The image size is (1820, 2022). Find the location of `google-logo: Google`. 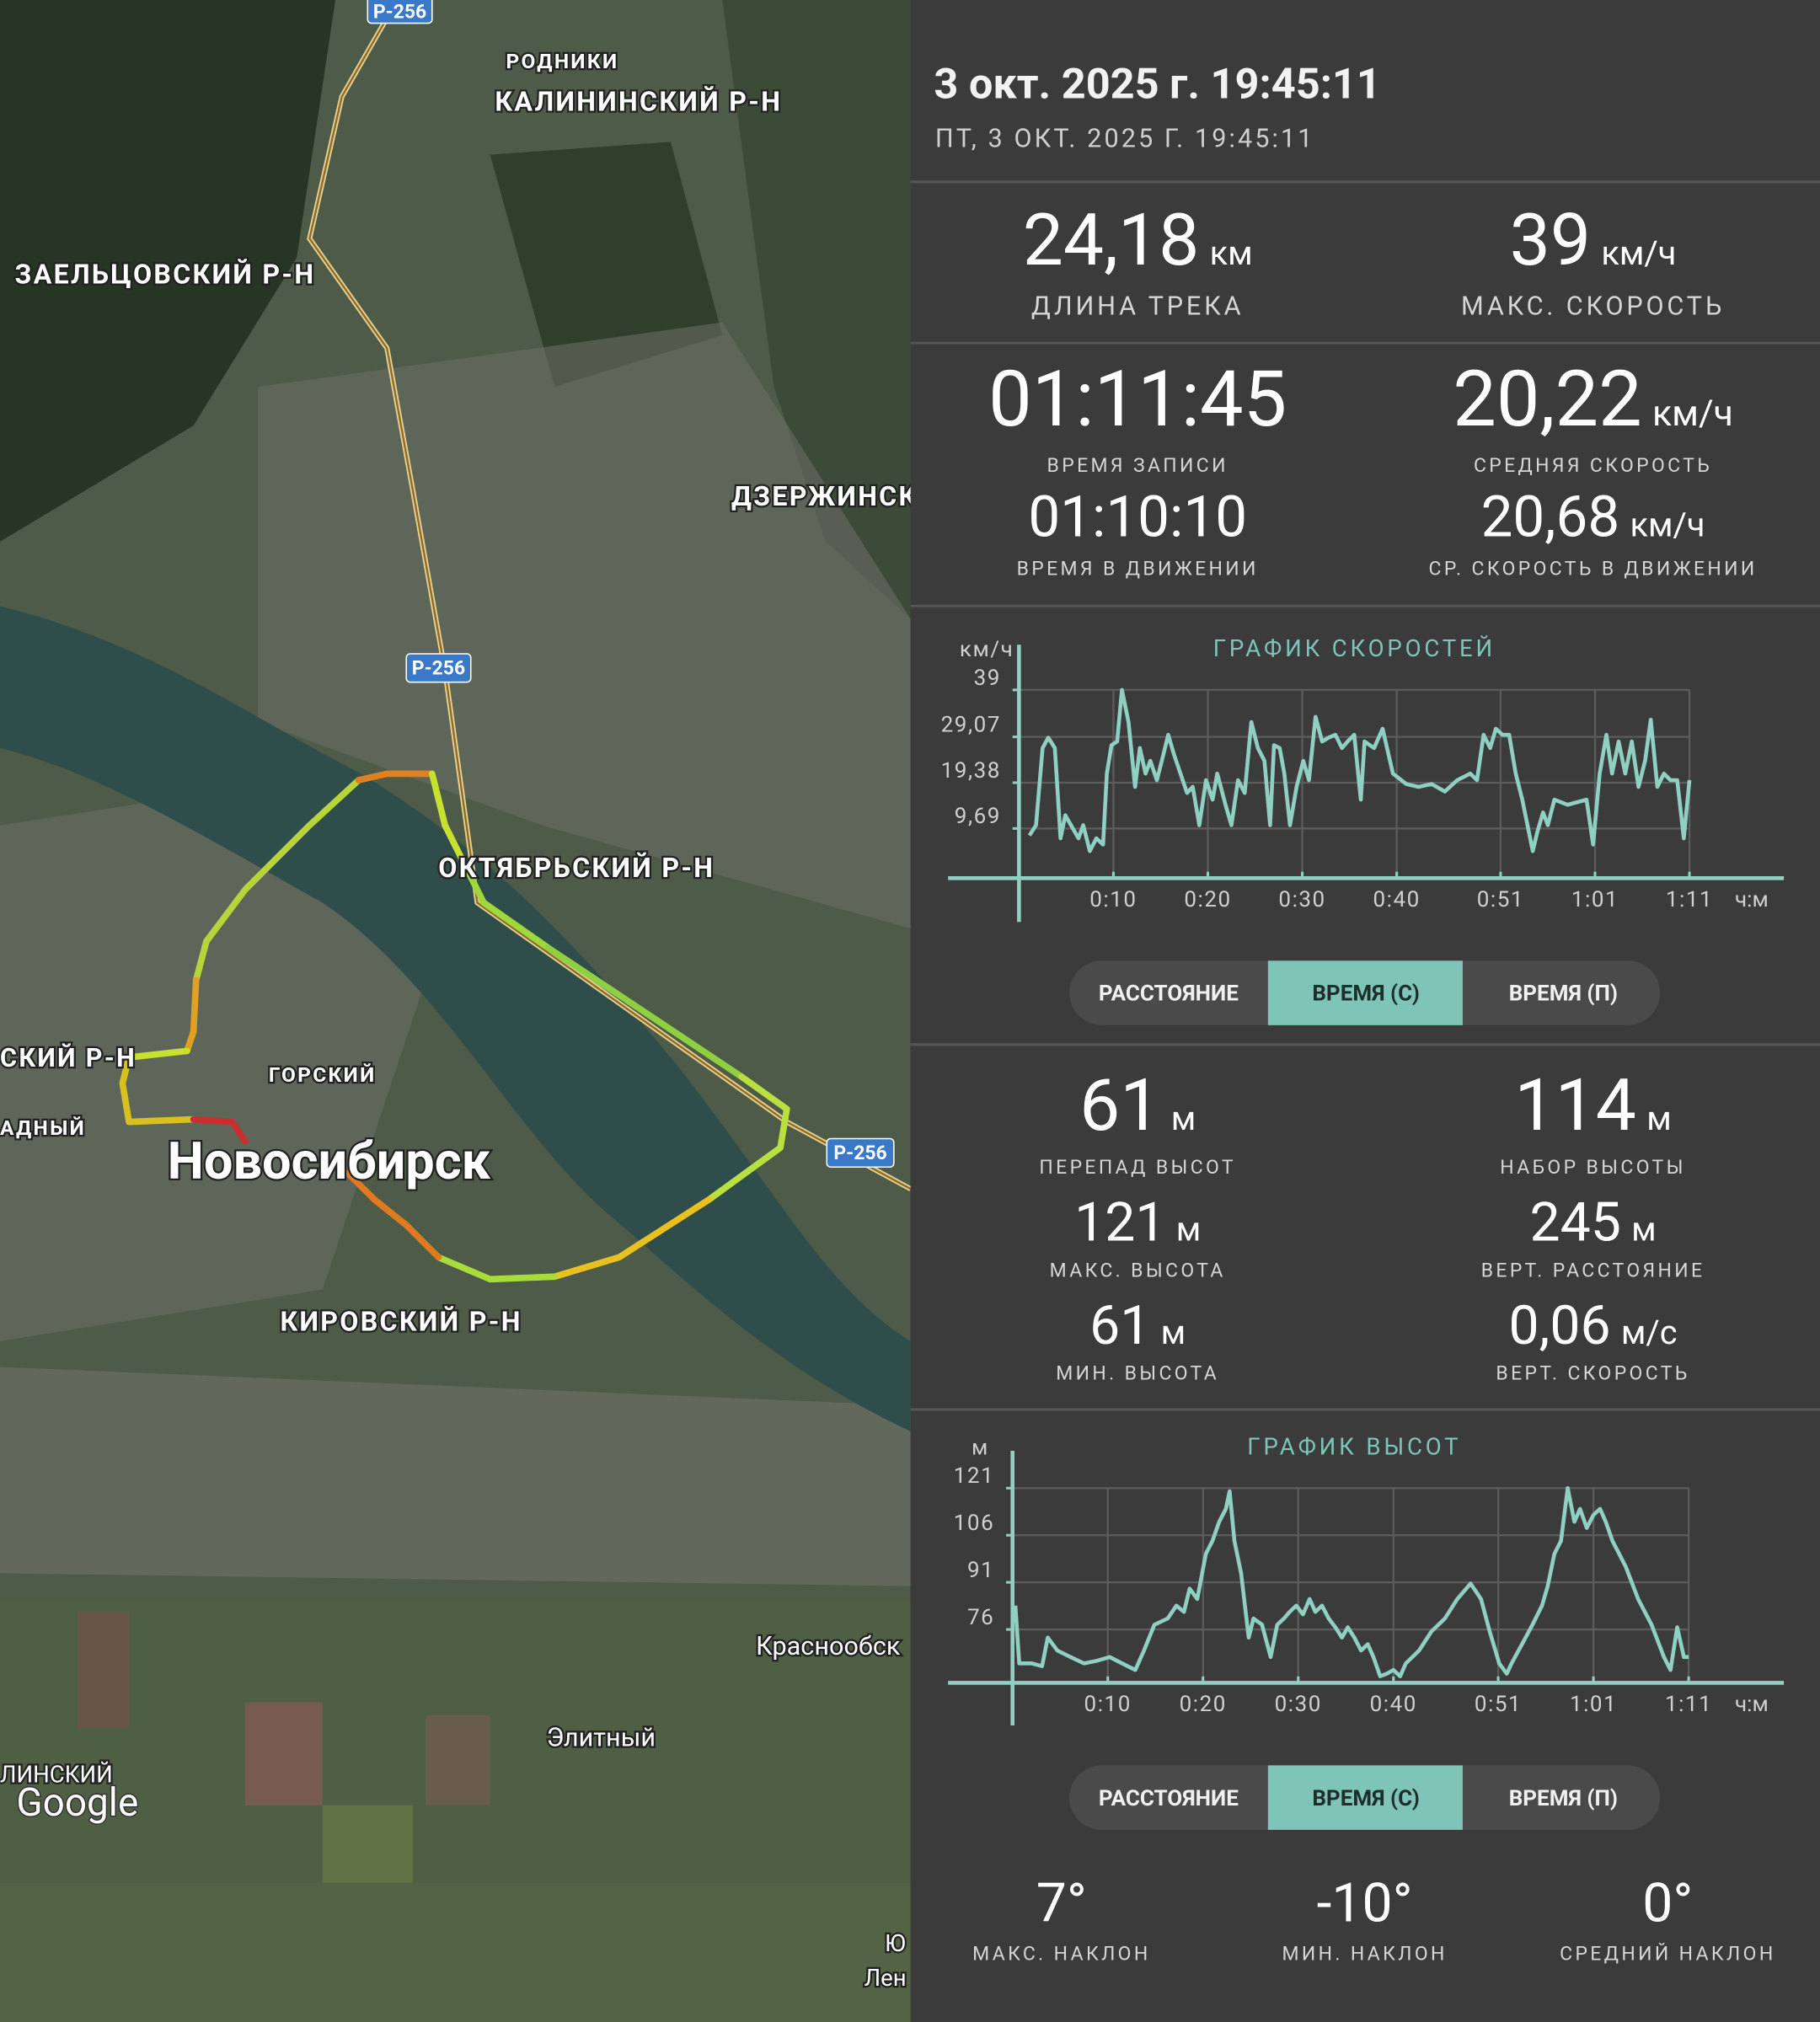

google-logo: Google is located at coordinates (77, 1803).